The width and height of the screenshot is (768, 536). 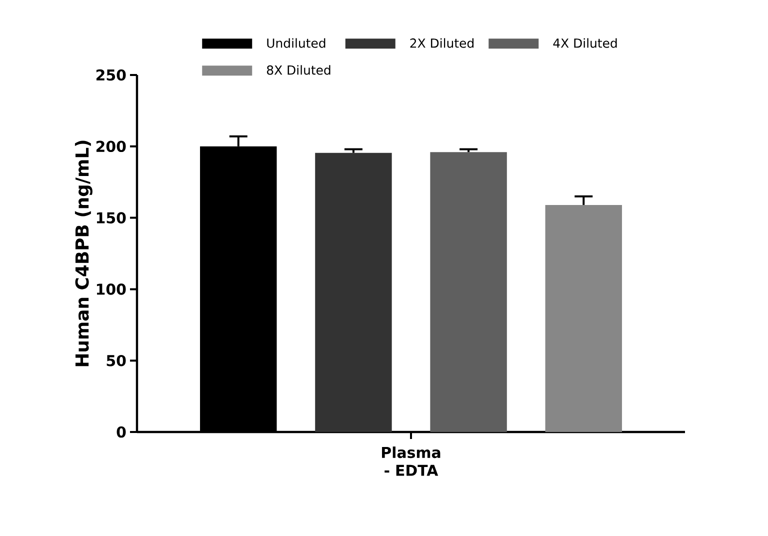 What do you see at coordinates (111, 75) in the screenshot?
I see `y-tick-label: 250` at bounding box center [111, 75].